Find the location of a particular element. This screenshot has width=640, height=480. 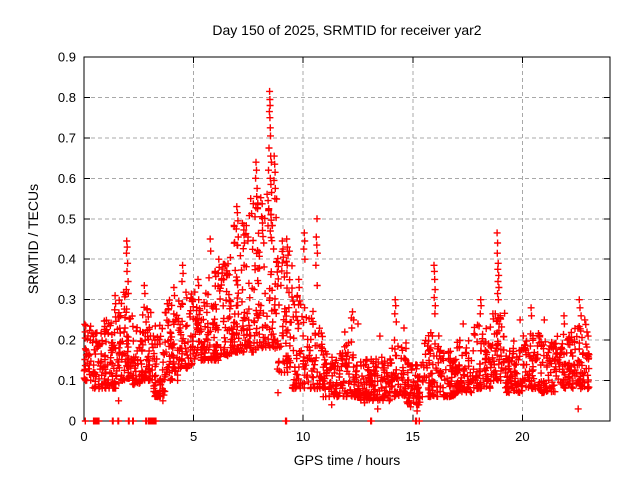

x-tick-label-4: 20 is located at coordinates (522, 436).